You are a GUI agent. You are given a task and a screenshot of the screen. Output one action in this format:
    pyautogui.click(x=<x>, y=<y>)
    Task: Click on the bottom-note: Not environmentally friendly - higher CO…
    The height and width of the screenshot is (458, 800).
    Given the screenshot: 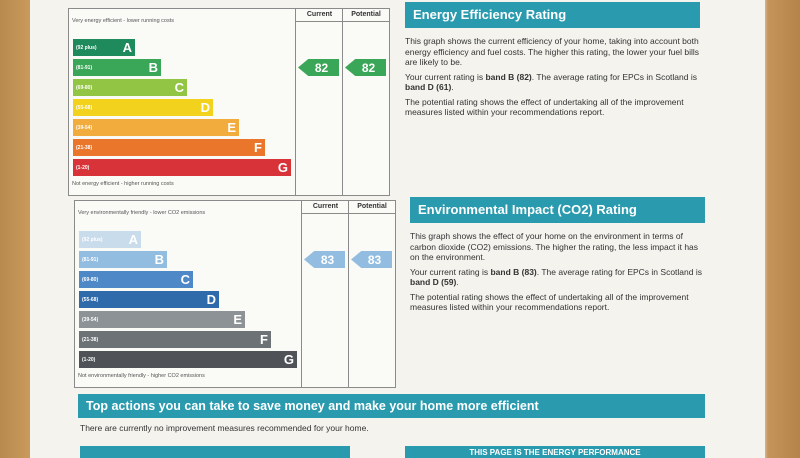 What is the action you would take?
    pyautogui.click(x=141, y=376)
    